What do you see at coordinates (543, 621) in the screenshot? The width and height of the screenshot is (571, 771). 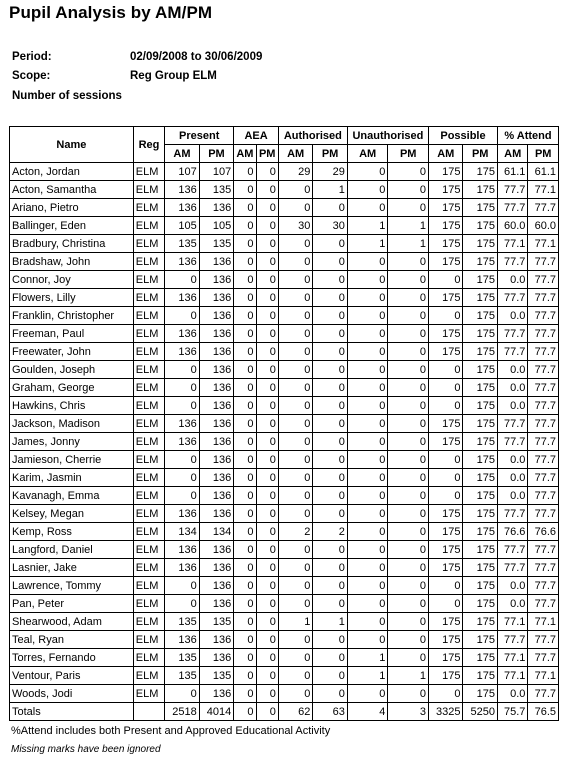 I see `cell-attend-pm: 77.1` at bounding box center [543, 621].